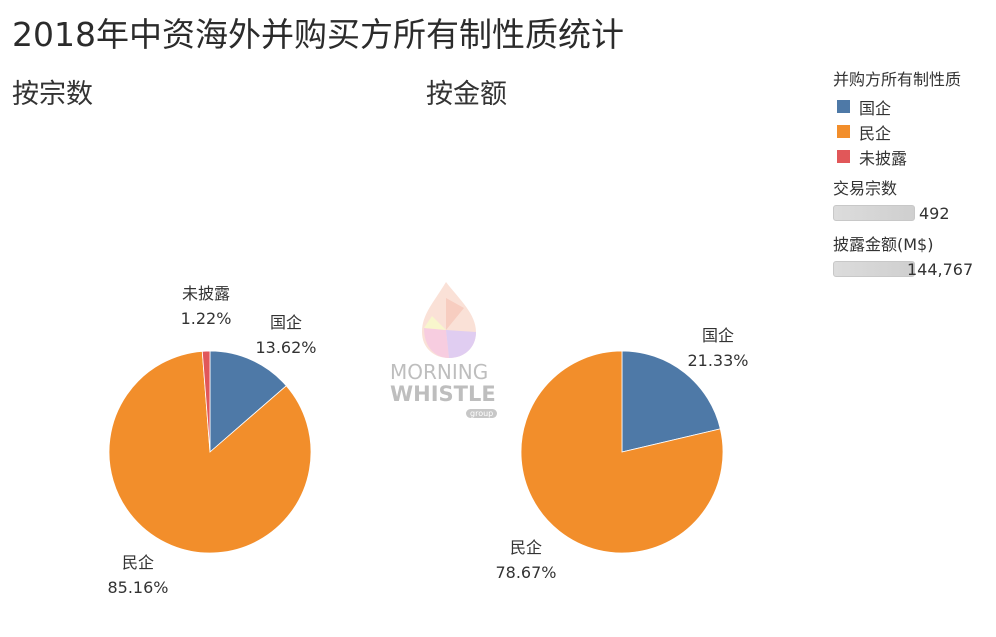 The height and width of the screenshot is (637, 996). What do you see at coordinates (138, 562) in the screenshot?
I see `pie1-label-private: 民企` at bounding box center [138, 562].